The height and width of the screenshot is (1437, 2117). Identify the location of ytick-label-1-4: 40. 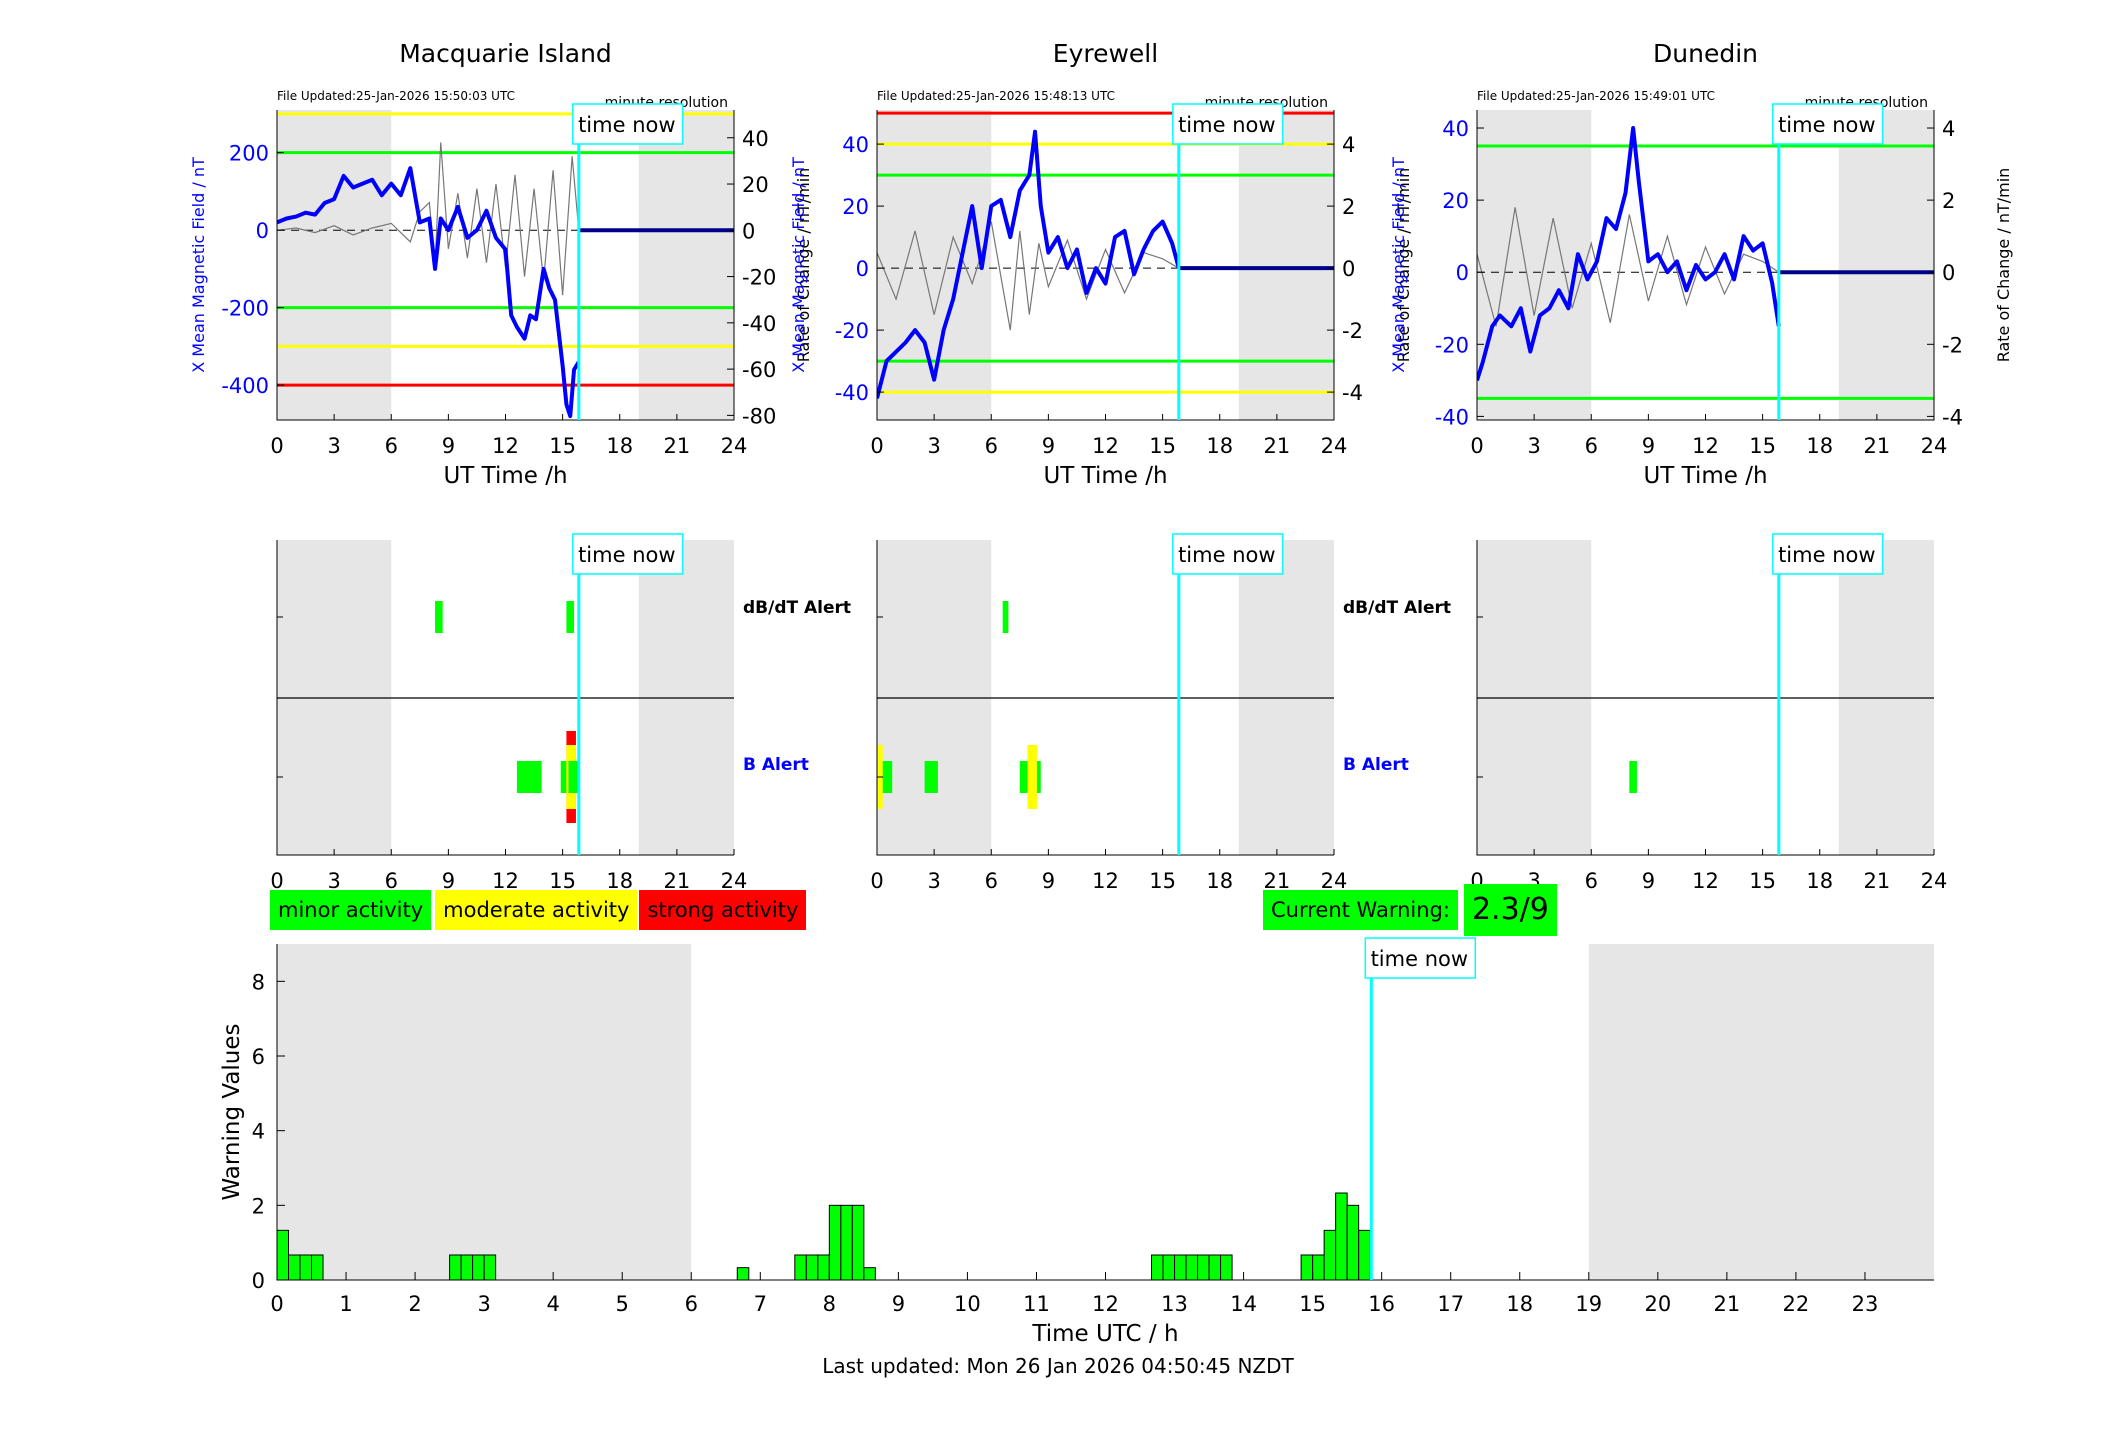
(855, 145).